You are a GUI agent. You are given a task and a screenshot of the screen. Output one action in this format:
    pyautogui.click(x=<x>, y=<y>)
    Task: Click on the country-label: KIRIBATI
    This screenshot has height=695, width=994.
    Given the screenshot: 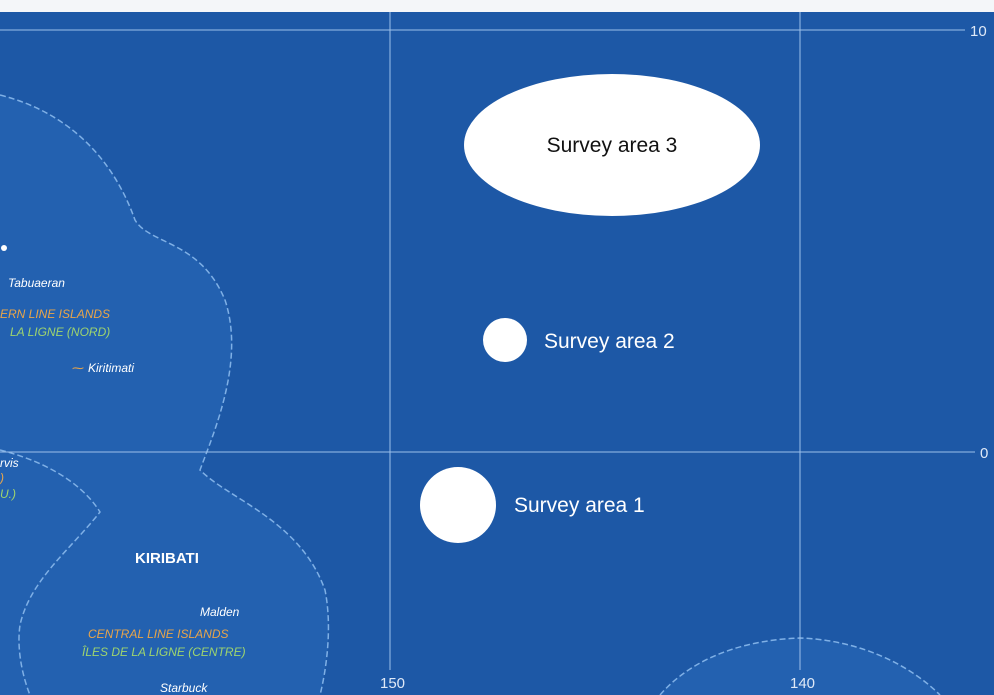 What is the action you would take?
    pyautogui.click(x=167, y=558)
    